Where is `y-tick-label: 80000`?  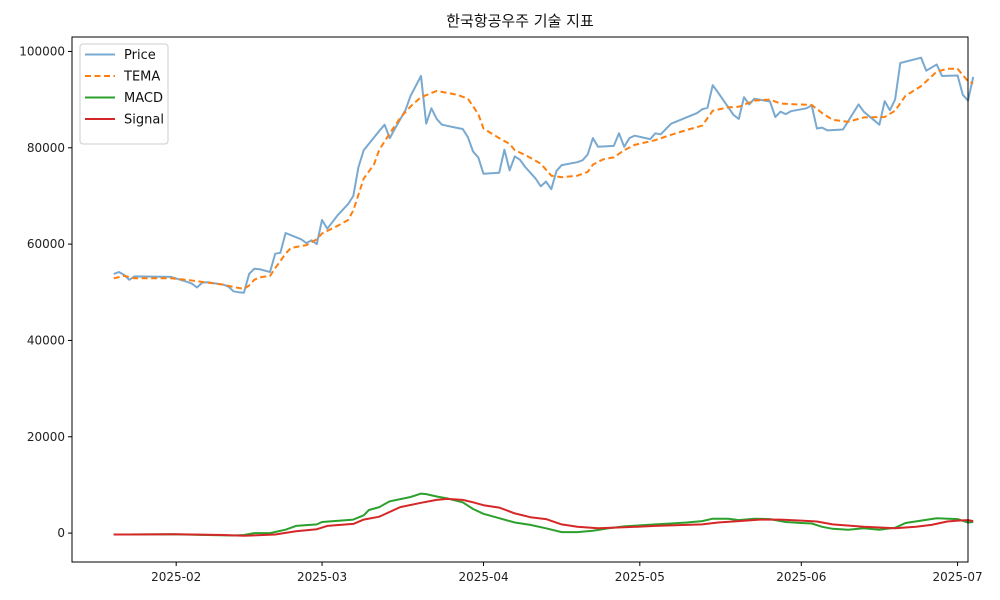
y-tick-label: 80000 is located at coordinates (46, 148).